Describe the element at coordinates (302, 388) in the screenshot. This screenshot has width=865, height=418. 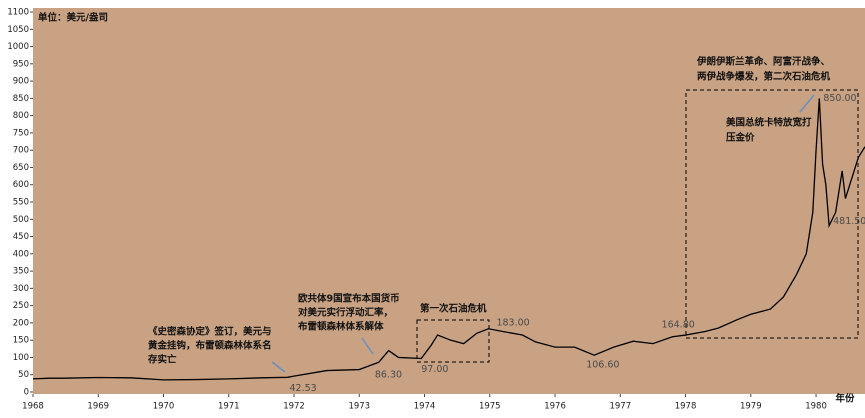
I see `value-label: 42.53` at that location.